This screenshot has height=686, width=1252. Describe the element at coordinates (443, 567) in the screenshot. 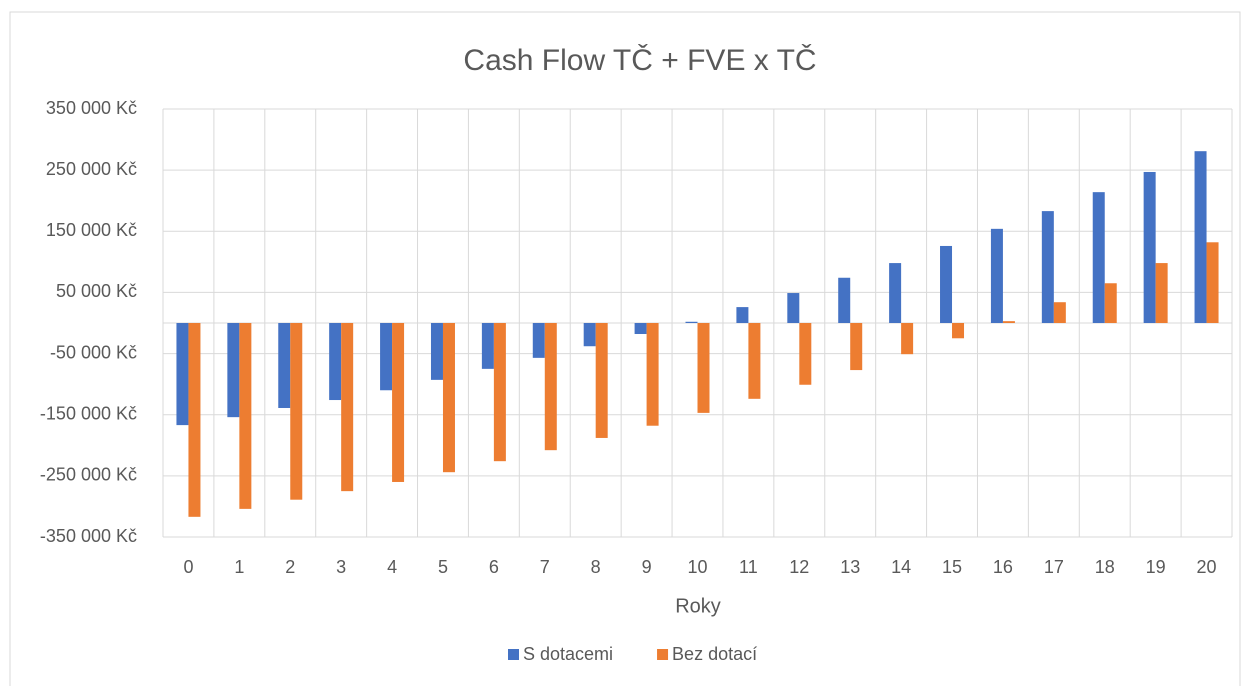

I see `x-tick-label: 5` at that location.